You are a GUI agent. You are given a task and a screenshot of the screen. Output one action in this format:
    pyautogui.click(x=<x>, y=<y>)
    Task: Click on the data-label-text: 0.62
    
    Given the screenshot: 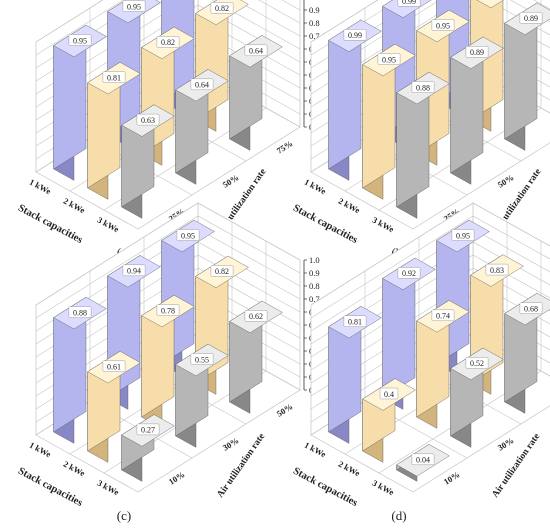 What is the action you would take?
    pyautogui.click(x=256, y=316)
    